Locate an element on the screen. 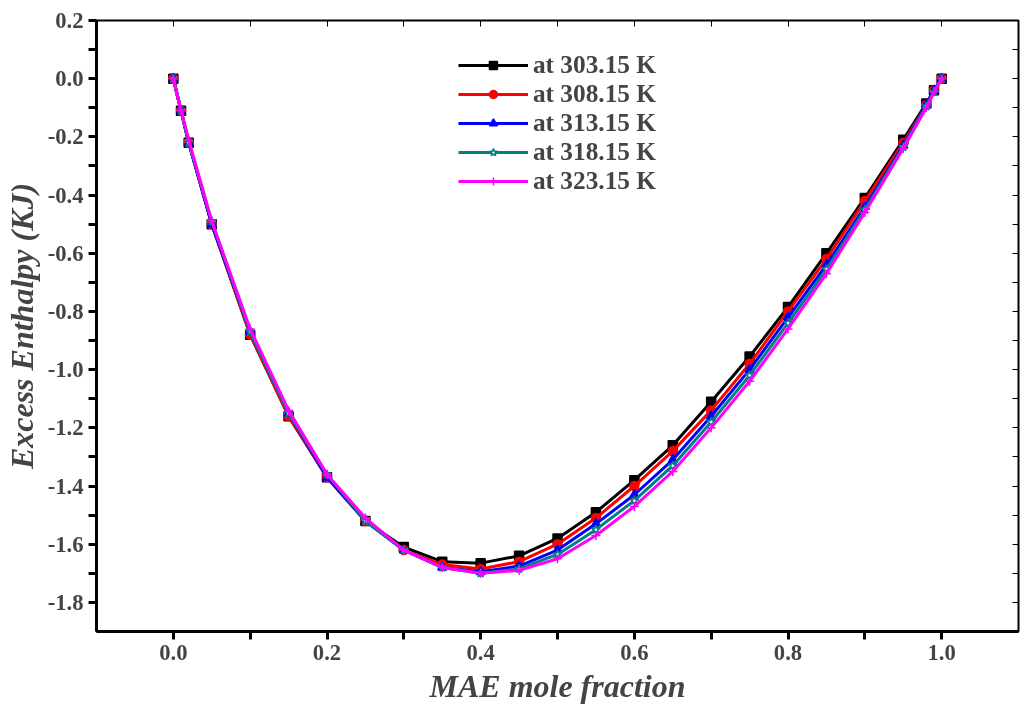 This screenshot has width=1028, height=706. y-tick-label: -1.8 is located at coordinates (65, 602).